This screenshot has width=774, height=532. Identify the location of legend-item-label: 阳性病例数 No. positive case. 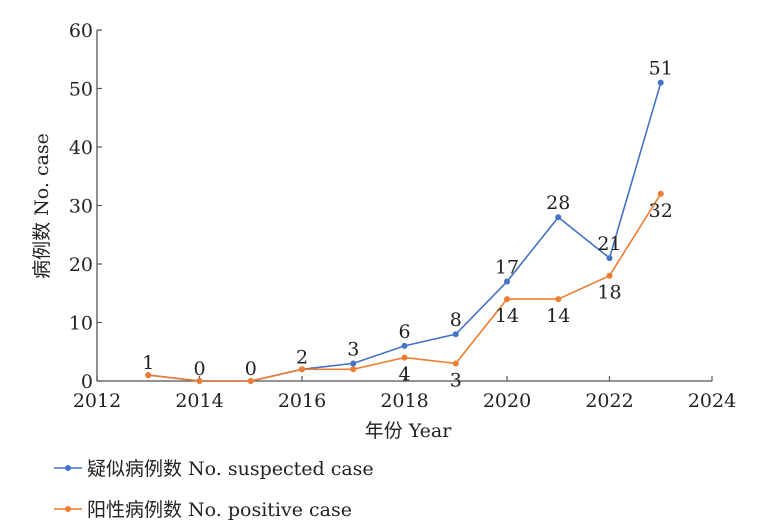
(219, 510).